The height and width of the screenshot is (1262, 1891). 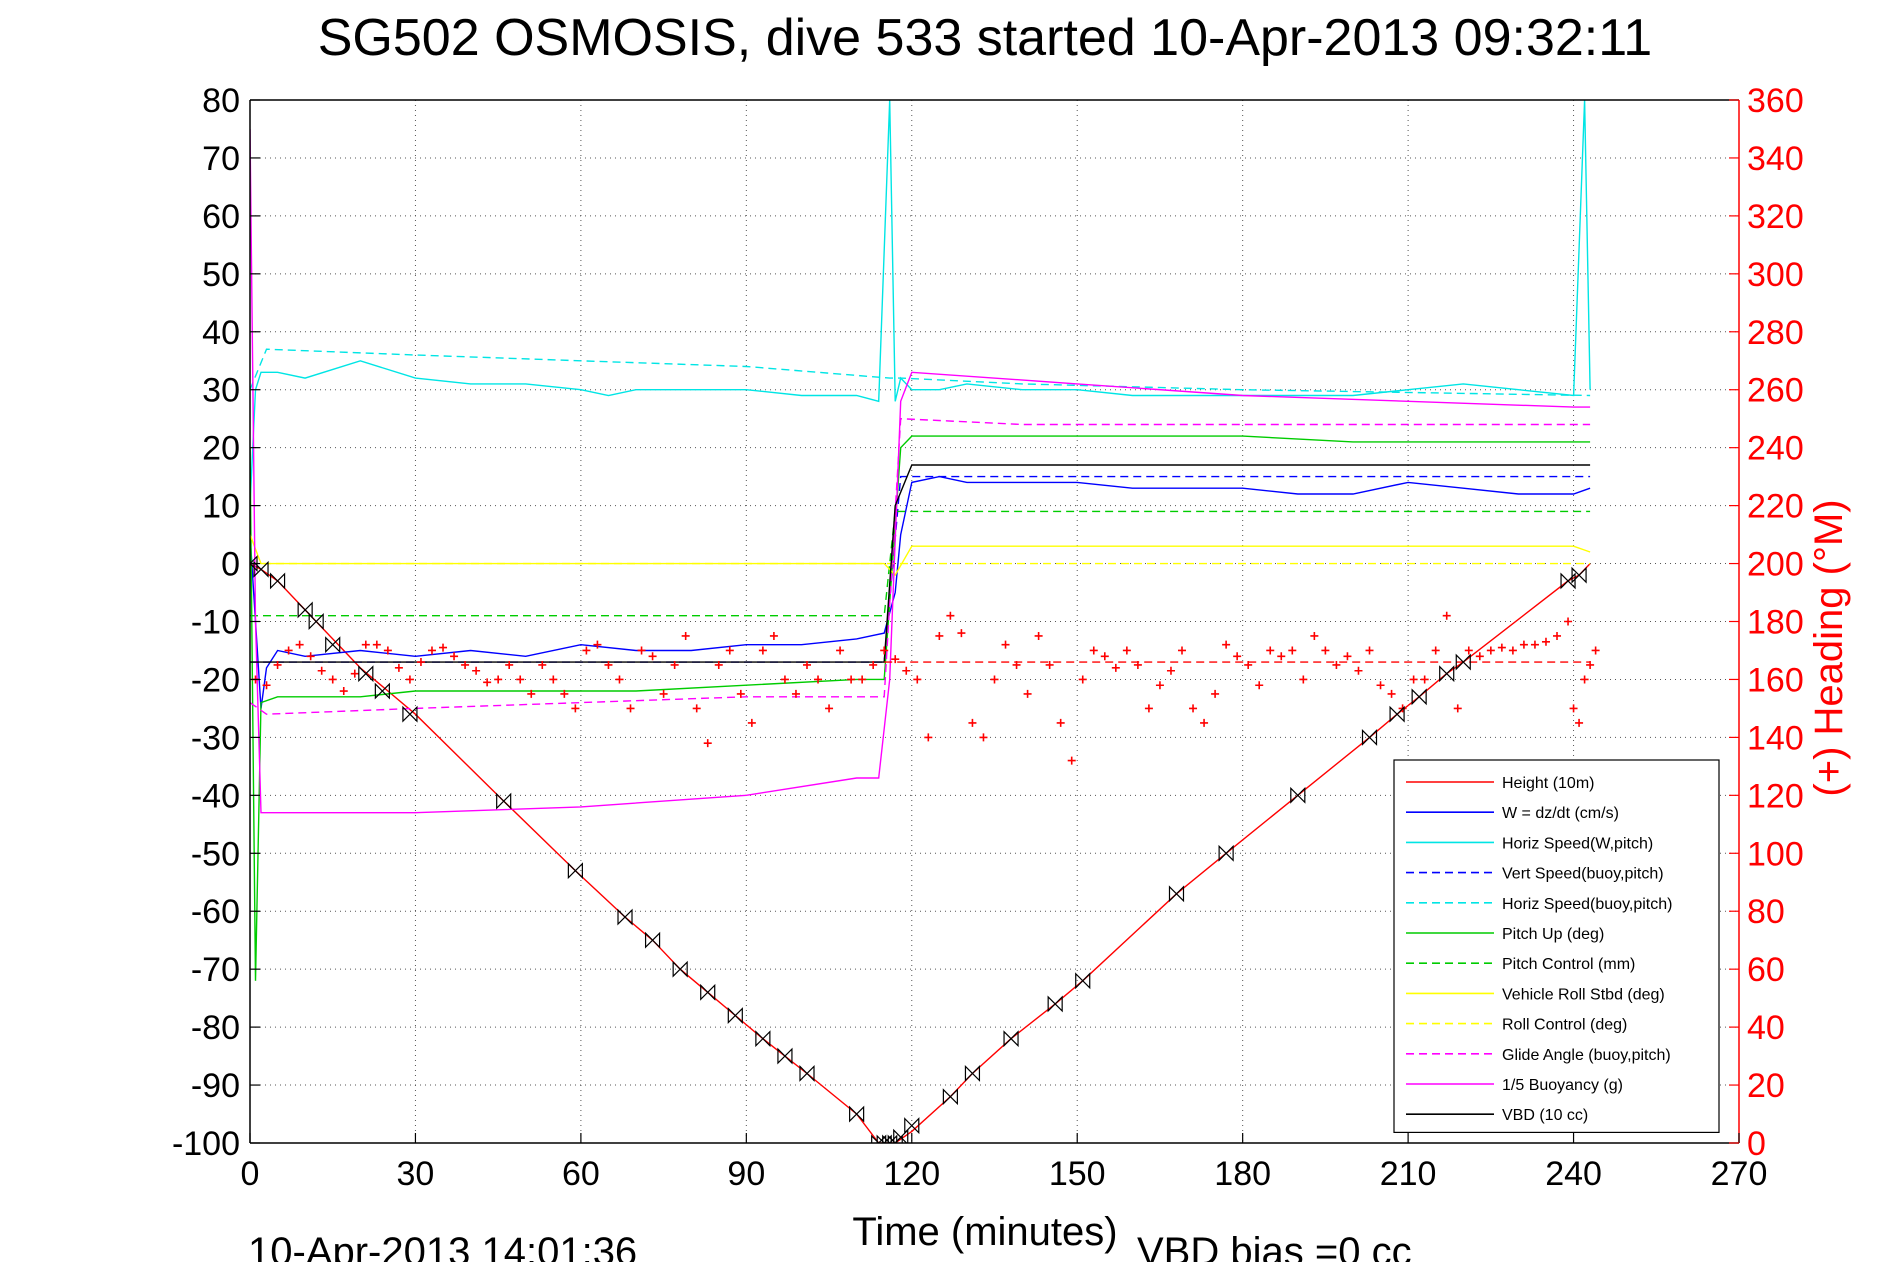 I want to click on y-tick-label: 50, so click(x=221, y=275).